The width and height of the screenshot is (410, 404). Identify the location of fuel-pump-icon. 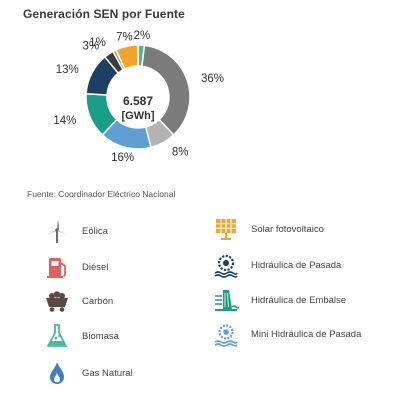
(57, 267).